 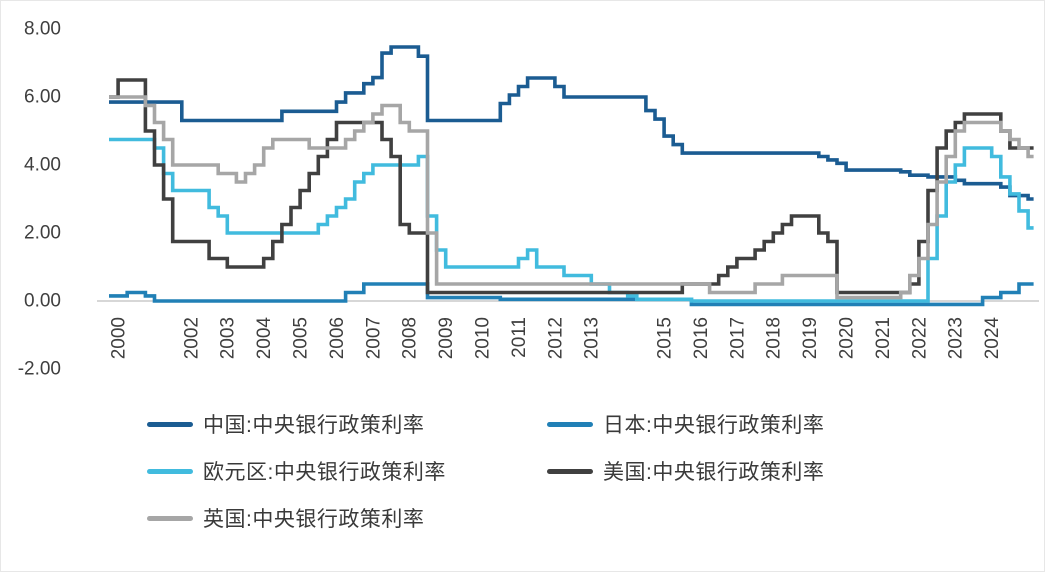 What do you see at coordinates (42, 233) in the screenshot?
I see `y-tick-label: 2.00` at bounding box center [42, 233].